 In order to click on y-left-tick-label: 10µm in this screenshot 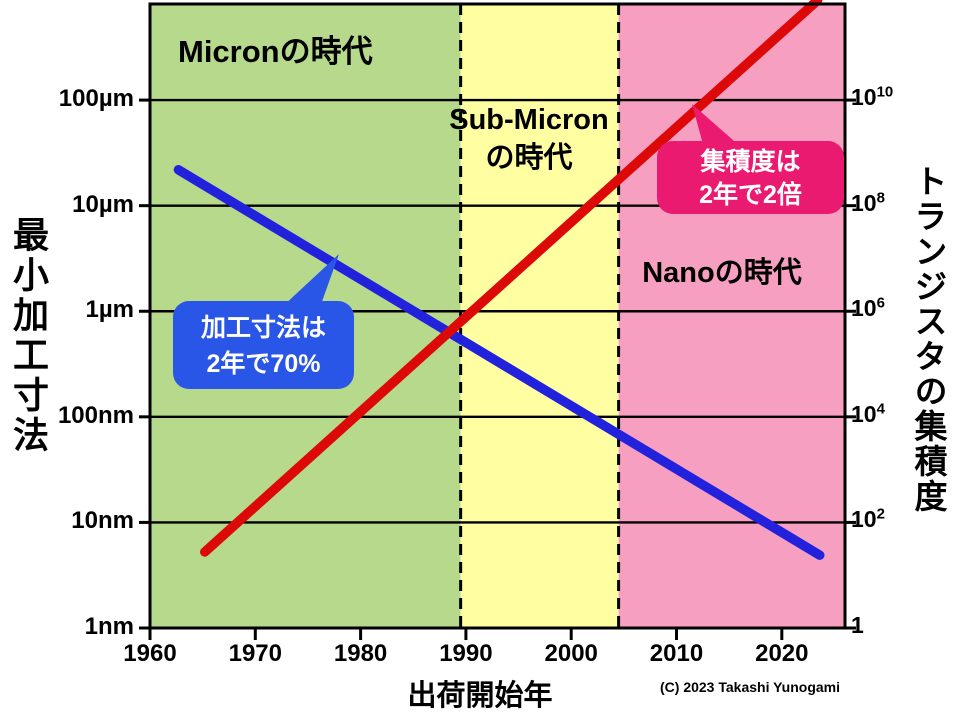, I will do `click(103, 204)`.